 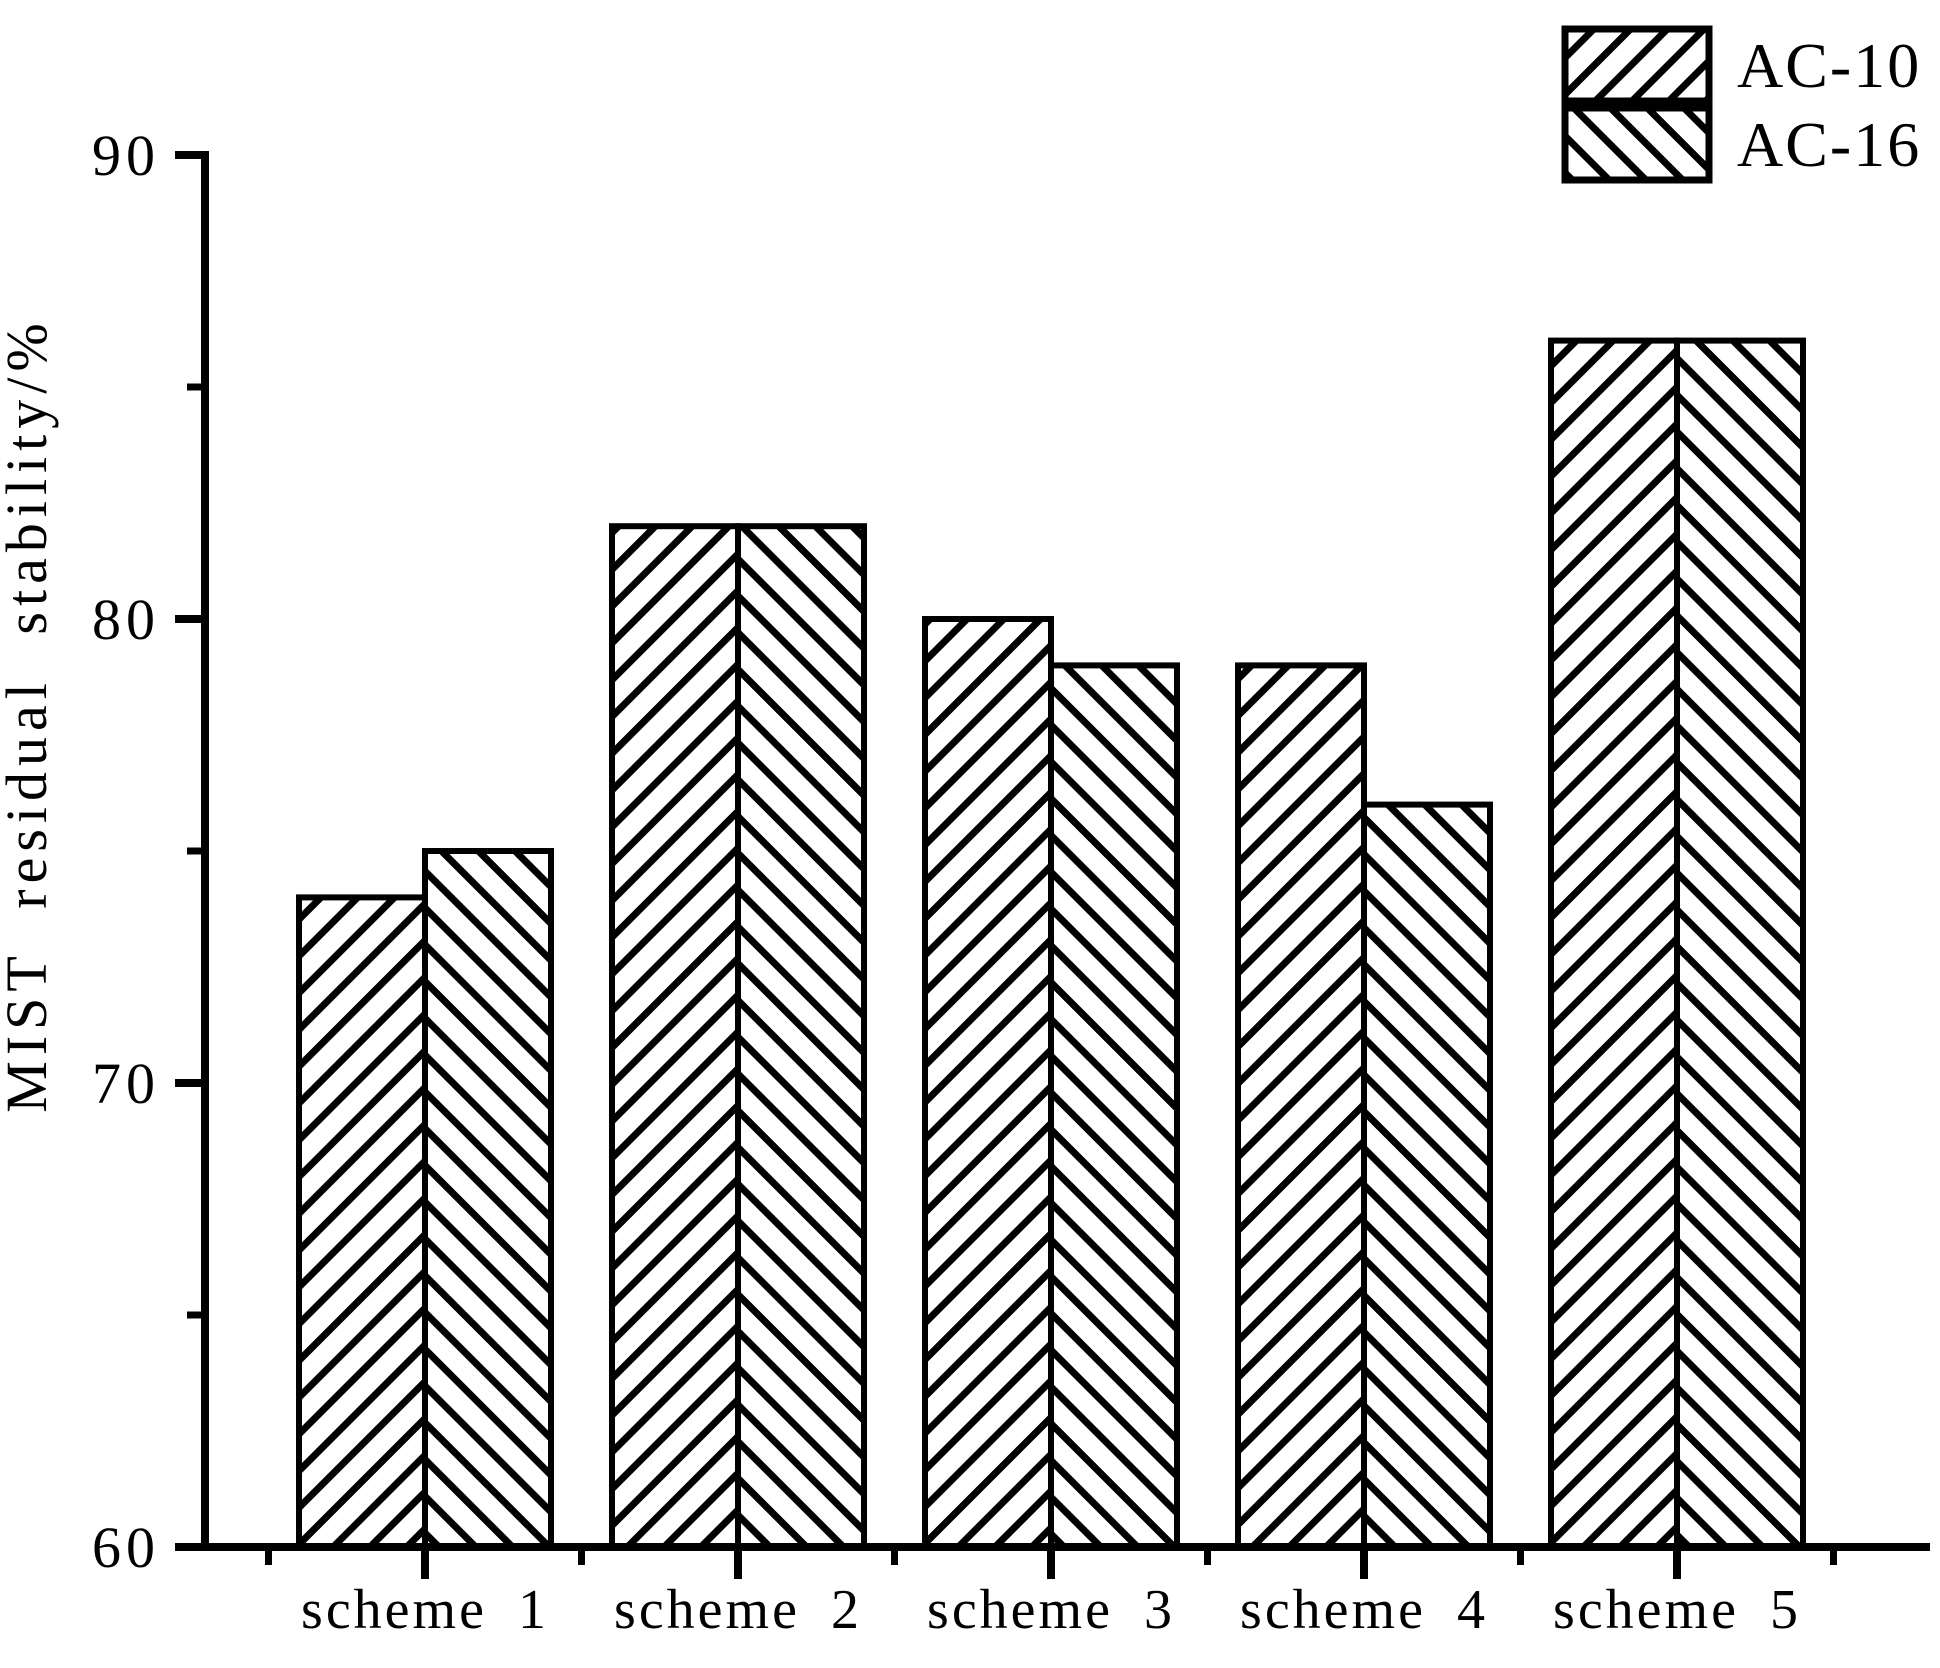 What do you see at coordinates (738, 1610) in the screenshot?
I see `x-tick-label: scheme 2` at bounding box center [738, 1610].